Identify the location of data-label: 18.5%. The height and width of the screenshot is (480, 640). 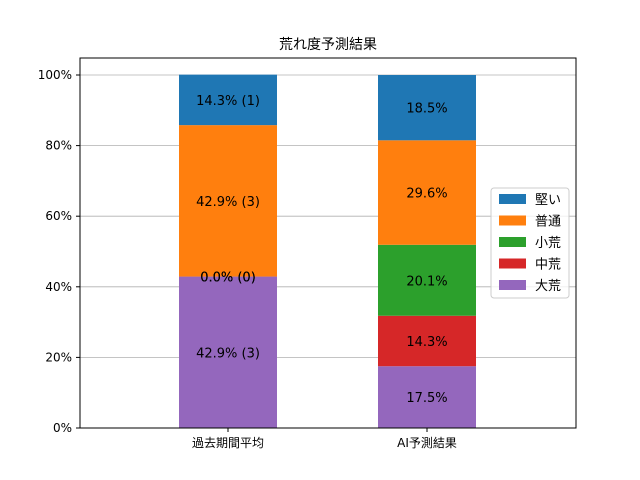
(426, 109).